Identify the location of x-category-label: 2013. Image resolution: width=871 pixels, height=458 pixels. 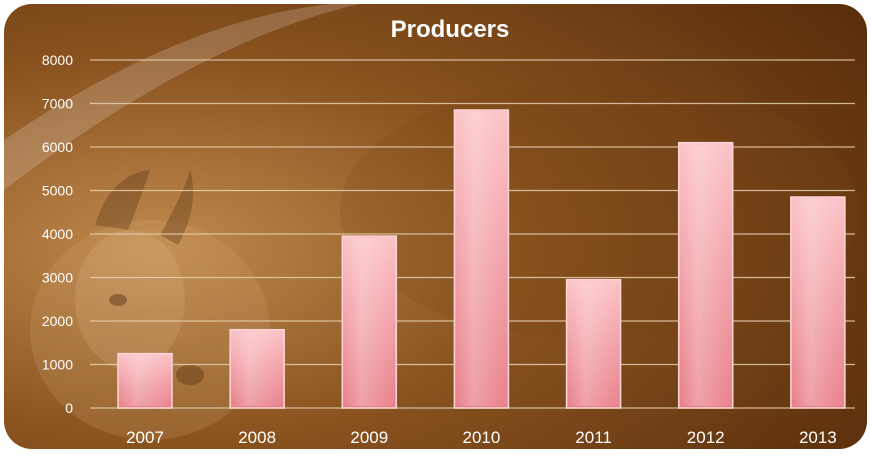
(818, 437).